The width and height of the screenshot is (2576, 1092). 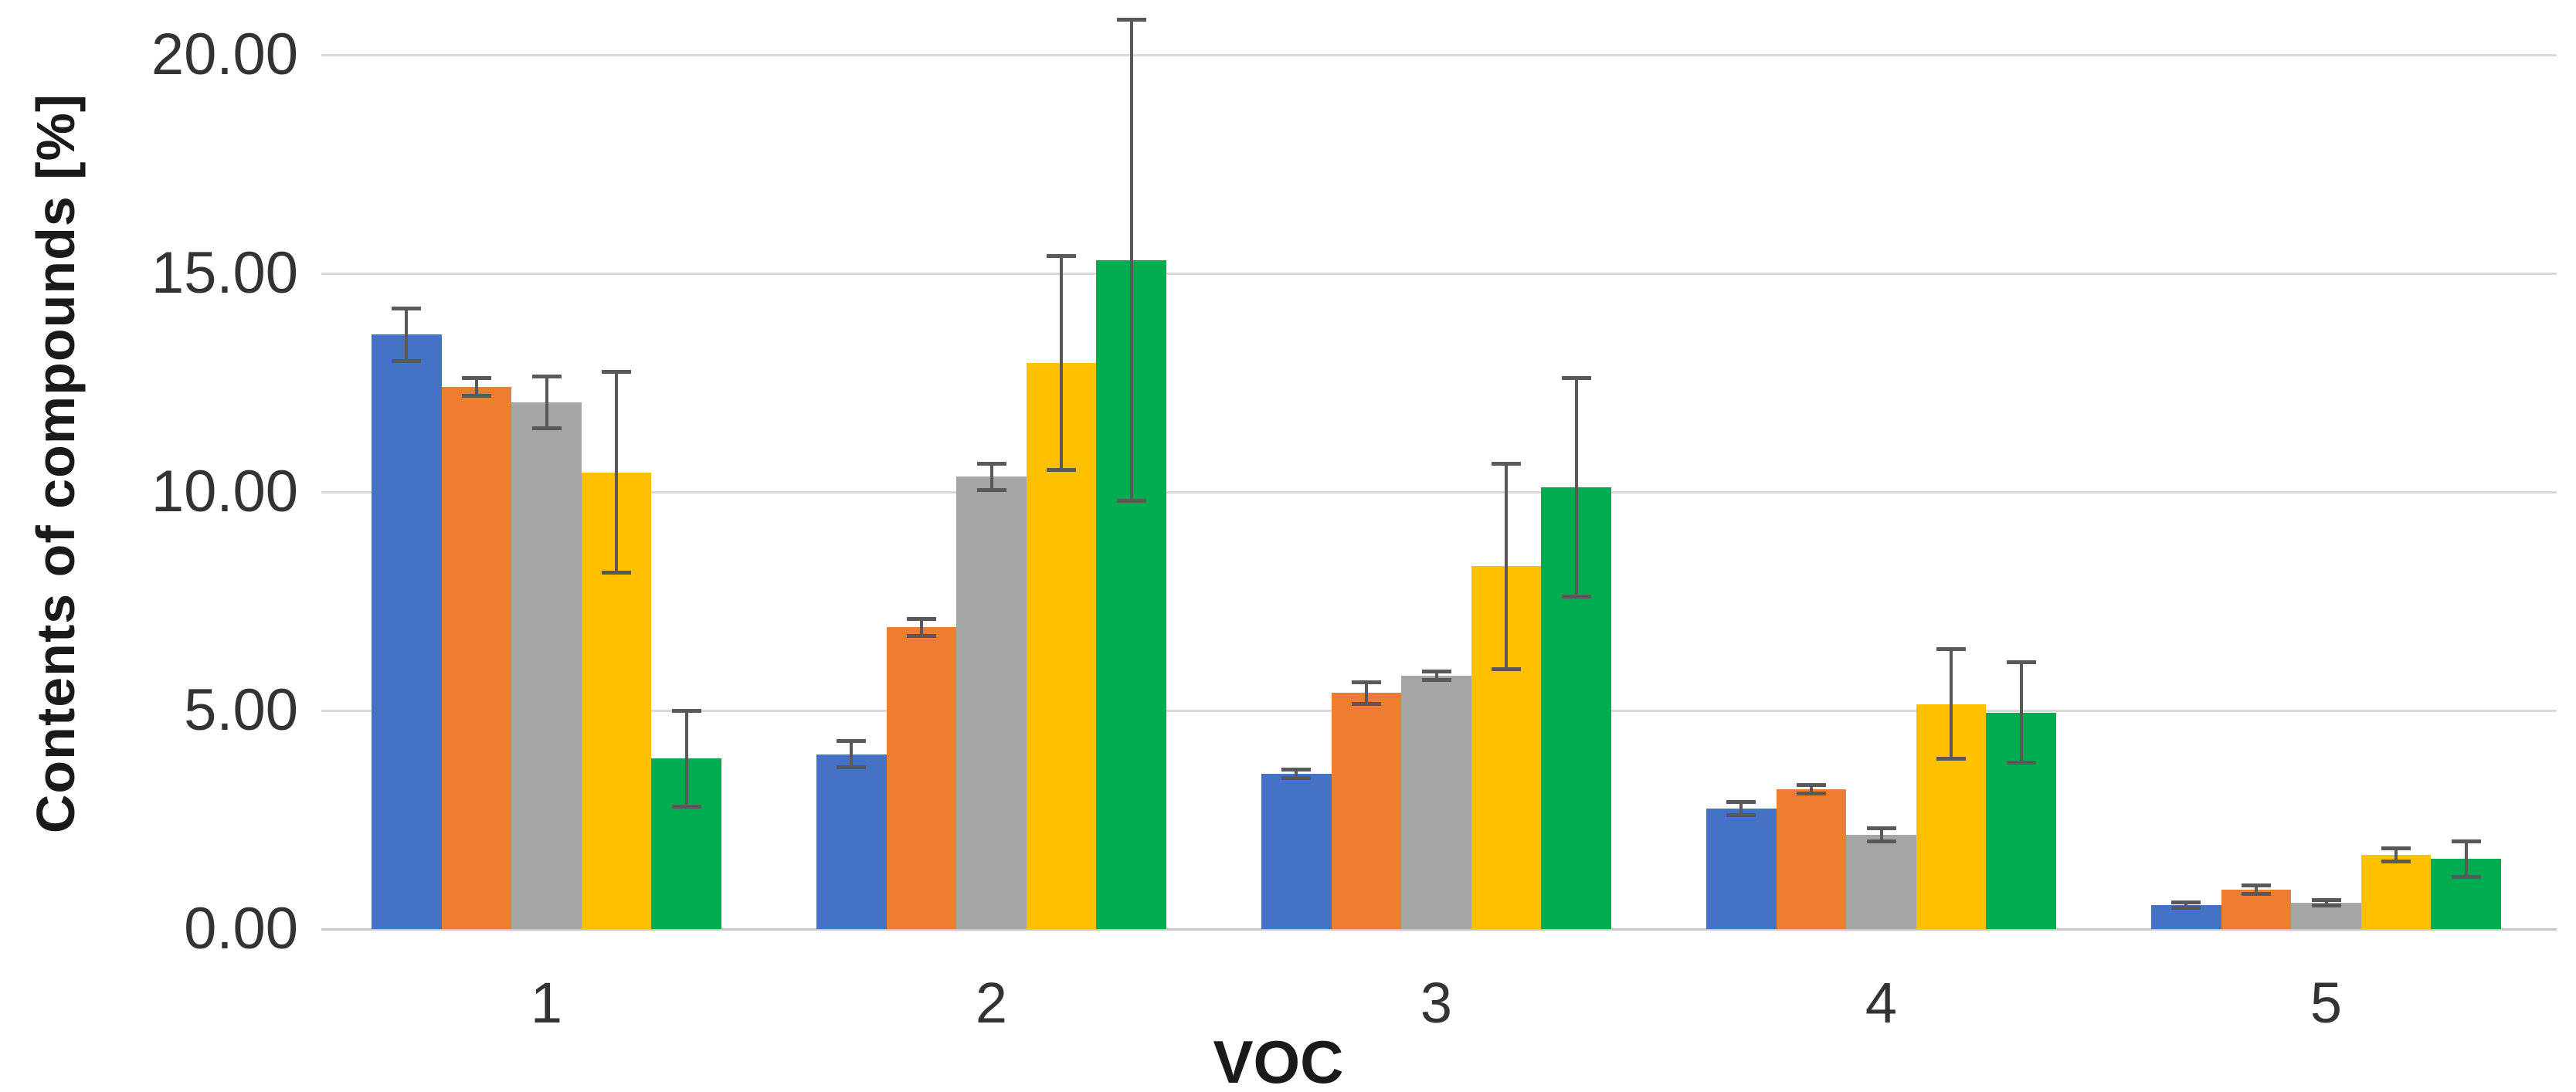 I want to click on bar-orange-voc3, so click(x=1366, y=811).